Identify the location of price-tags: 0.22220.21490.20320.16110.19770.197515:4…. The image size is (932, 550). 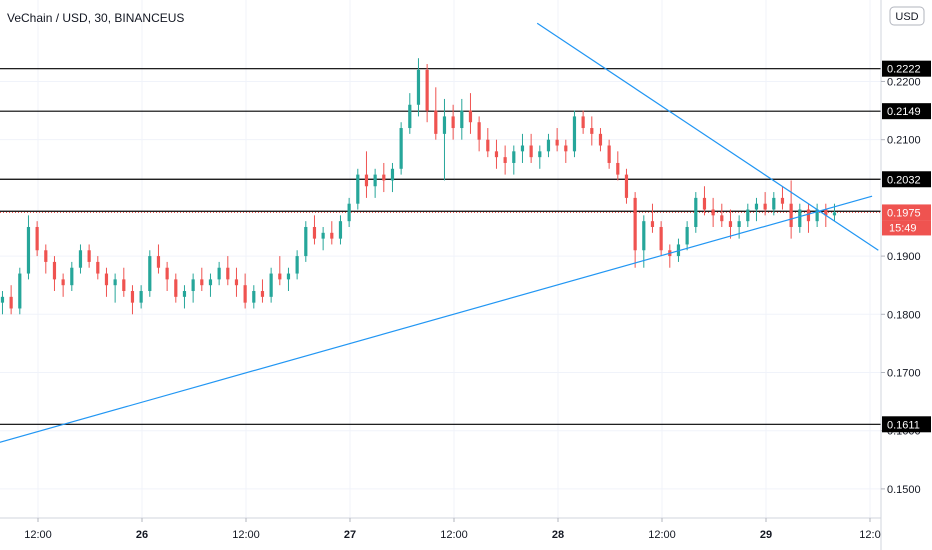
(906, 246).